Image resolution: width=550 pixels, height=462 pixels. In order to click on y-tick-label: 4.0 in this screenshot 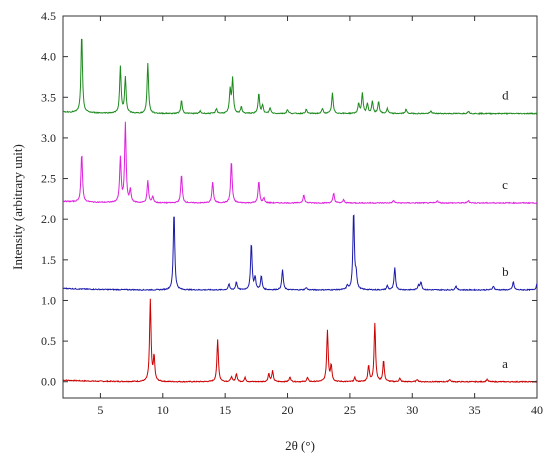, I will do `click(48, 57)`.